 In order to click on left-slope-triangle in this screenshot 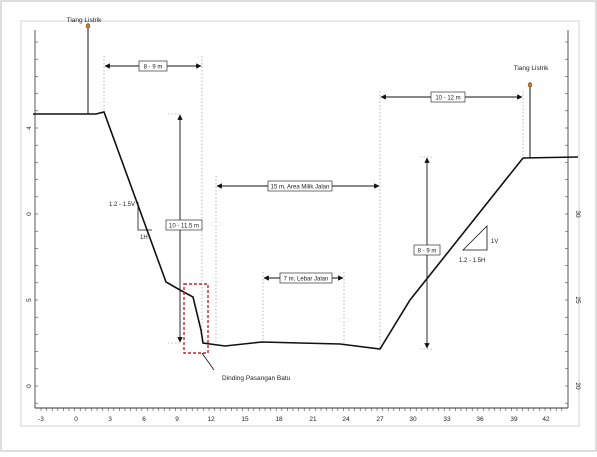, I will do `click(144, 216)`.